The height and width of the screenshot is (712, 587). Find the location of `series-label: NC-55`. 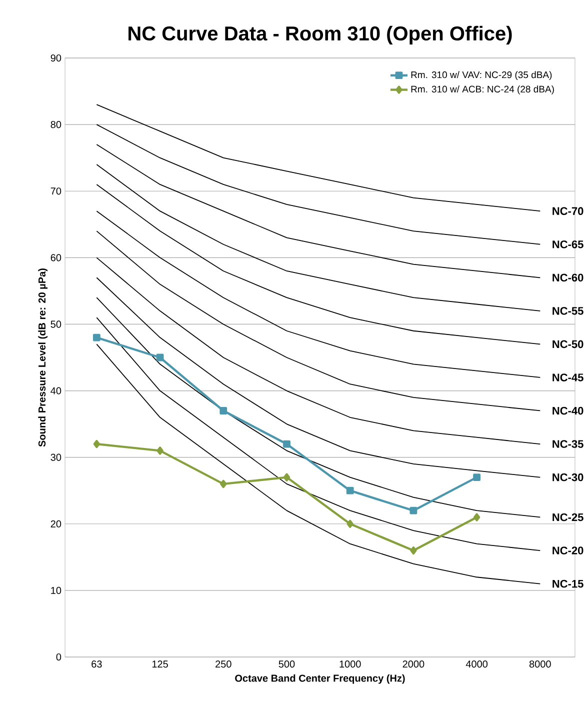

series-label: NC-55 is located at coordinates (568, 311).